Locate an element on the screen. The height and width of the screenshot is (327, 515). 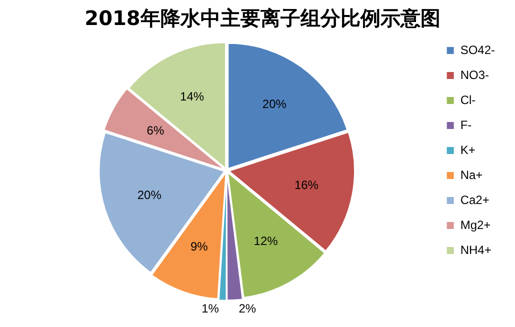
data-label: 14% is located at coordinates (192, 96).